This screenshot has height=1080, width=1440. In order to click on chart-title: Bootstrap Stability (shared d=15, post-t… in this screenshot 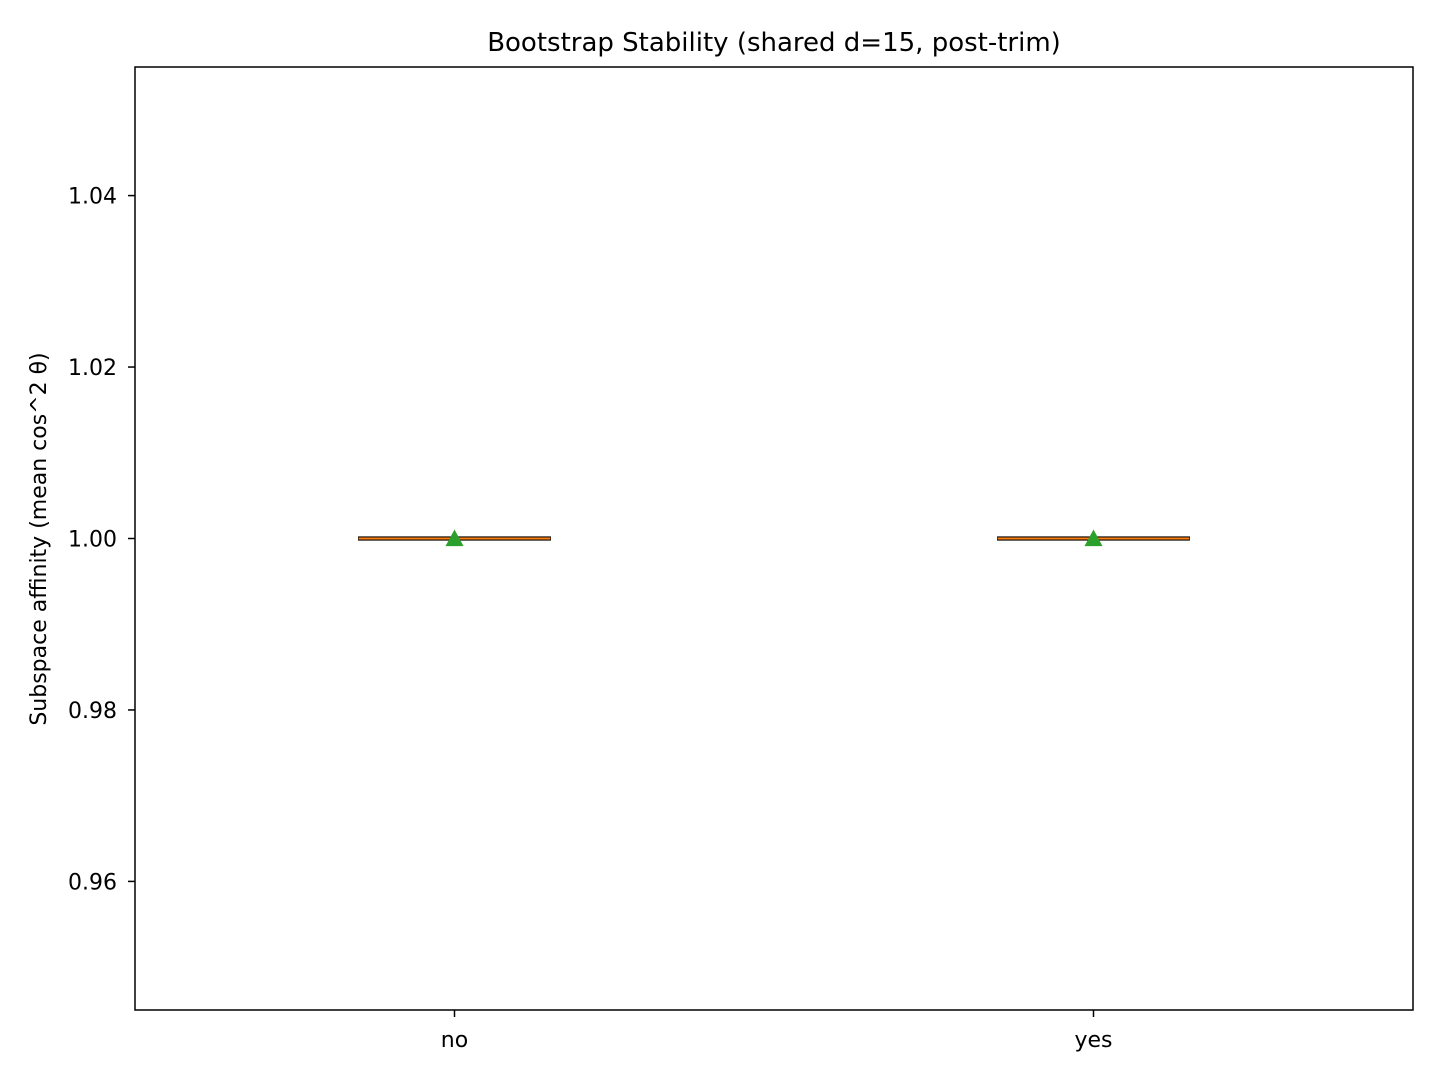, I will do `click(774, 43)`.